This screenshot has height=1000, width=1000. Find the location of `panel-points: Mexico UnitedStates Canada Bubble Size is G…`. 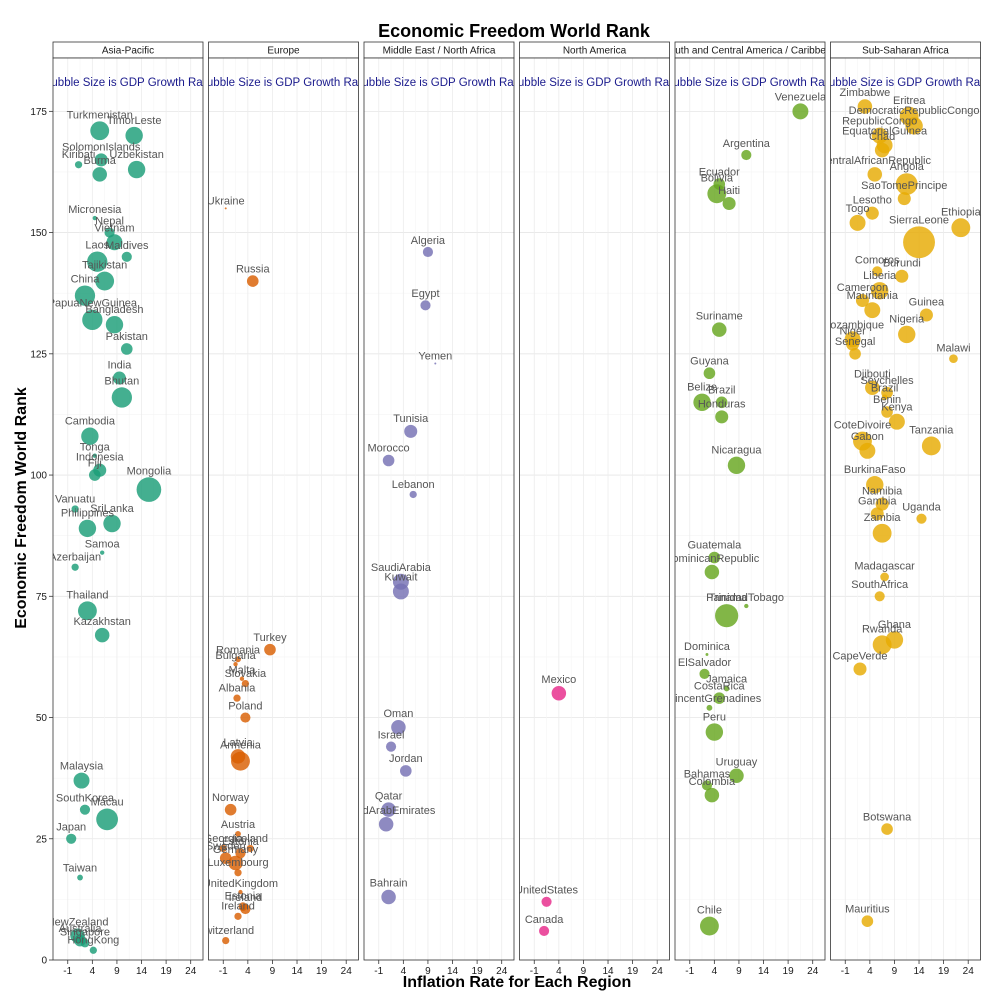

panel-points: Mexico UnitedStates Canada Bubble Size is G… is located at coordinates (592, 506).